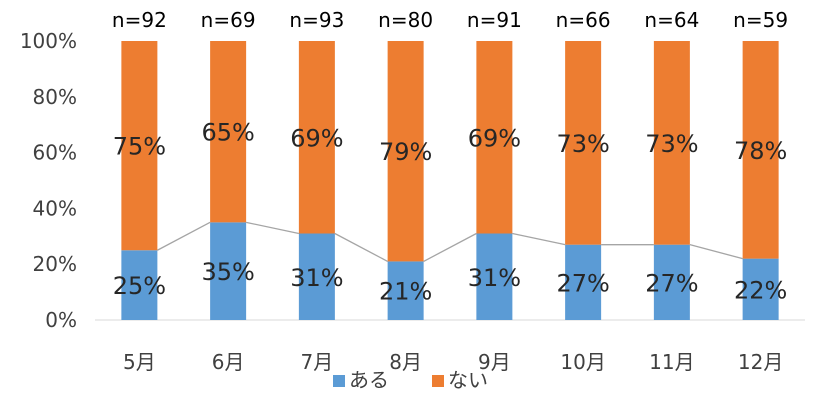  I want to click on x-tick-label: 9月, so click(494, 362).